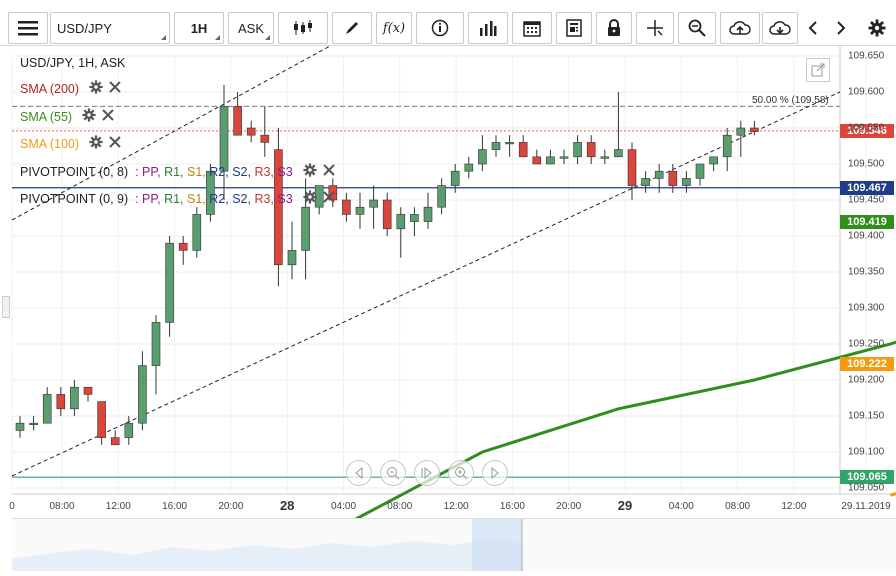  I want to click on pivot-s3: S3, so click(285, 199).